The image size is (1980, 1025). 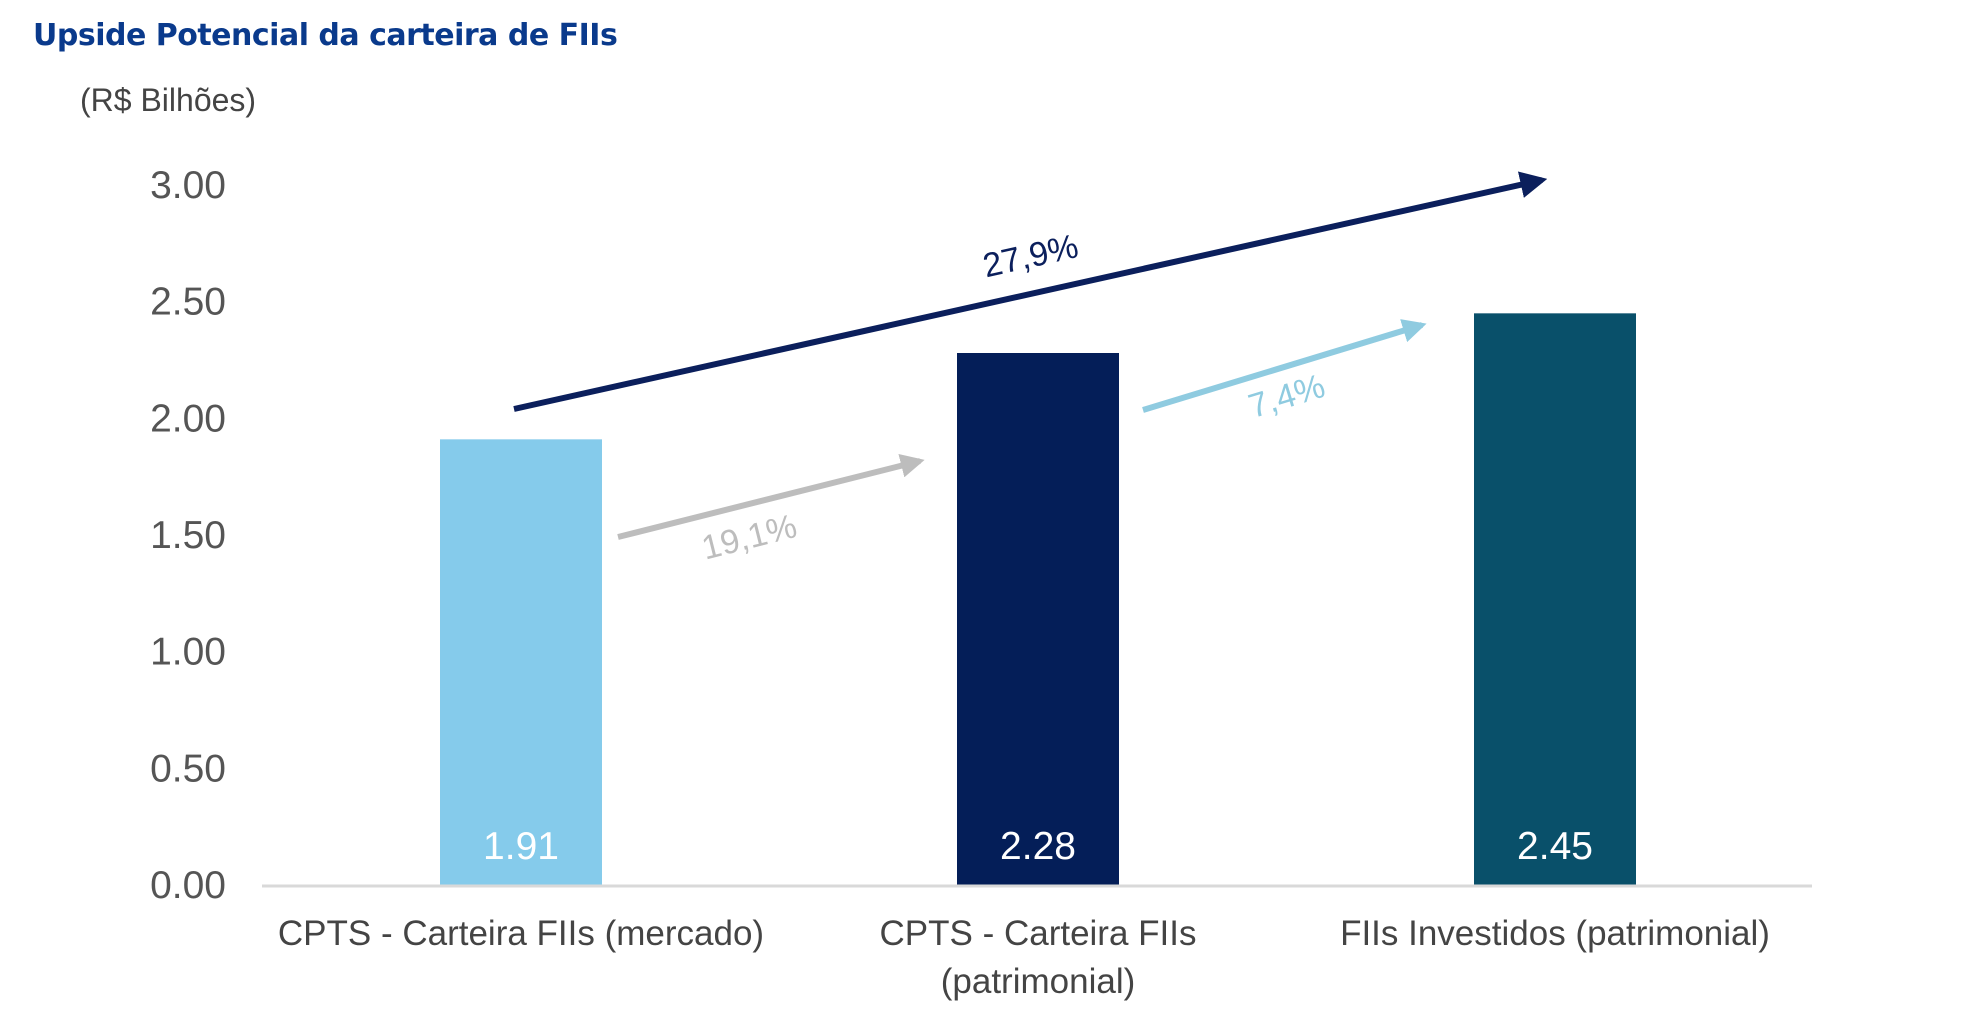 I want to click on y-tick-label: 2.50, so click(x=188, y=302).